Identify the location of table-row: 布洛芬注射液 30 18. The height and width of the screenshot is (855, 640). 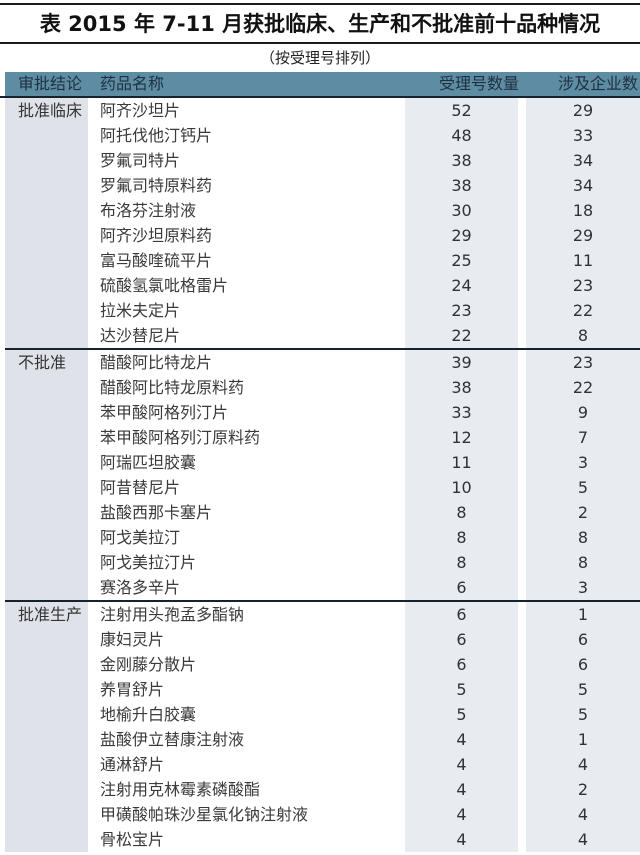
(320, 210).